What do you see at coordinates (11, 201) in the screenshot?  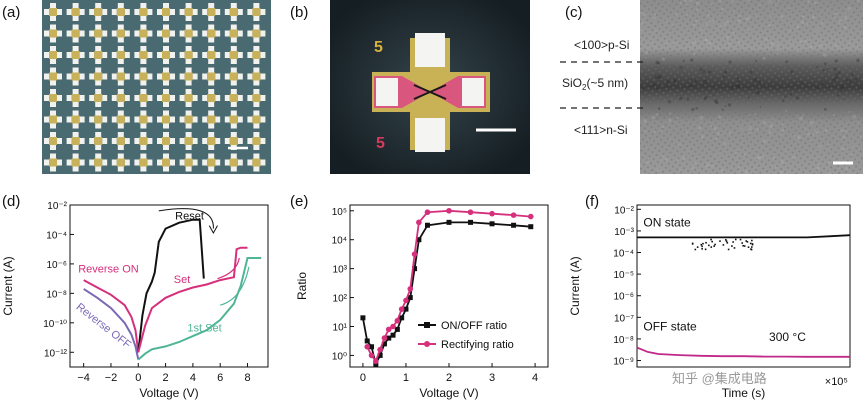 I see `panel-d-label: (d)` at bounding box center [11, 201].